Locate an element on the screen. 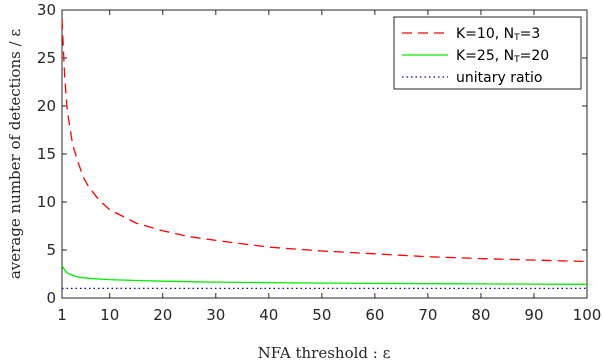  y-tick-label: 25 is located at coordinates (46, 58).